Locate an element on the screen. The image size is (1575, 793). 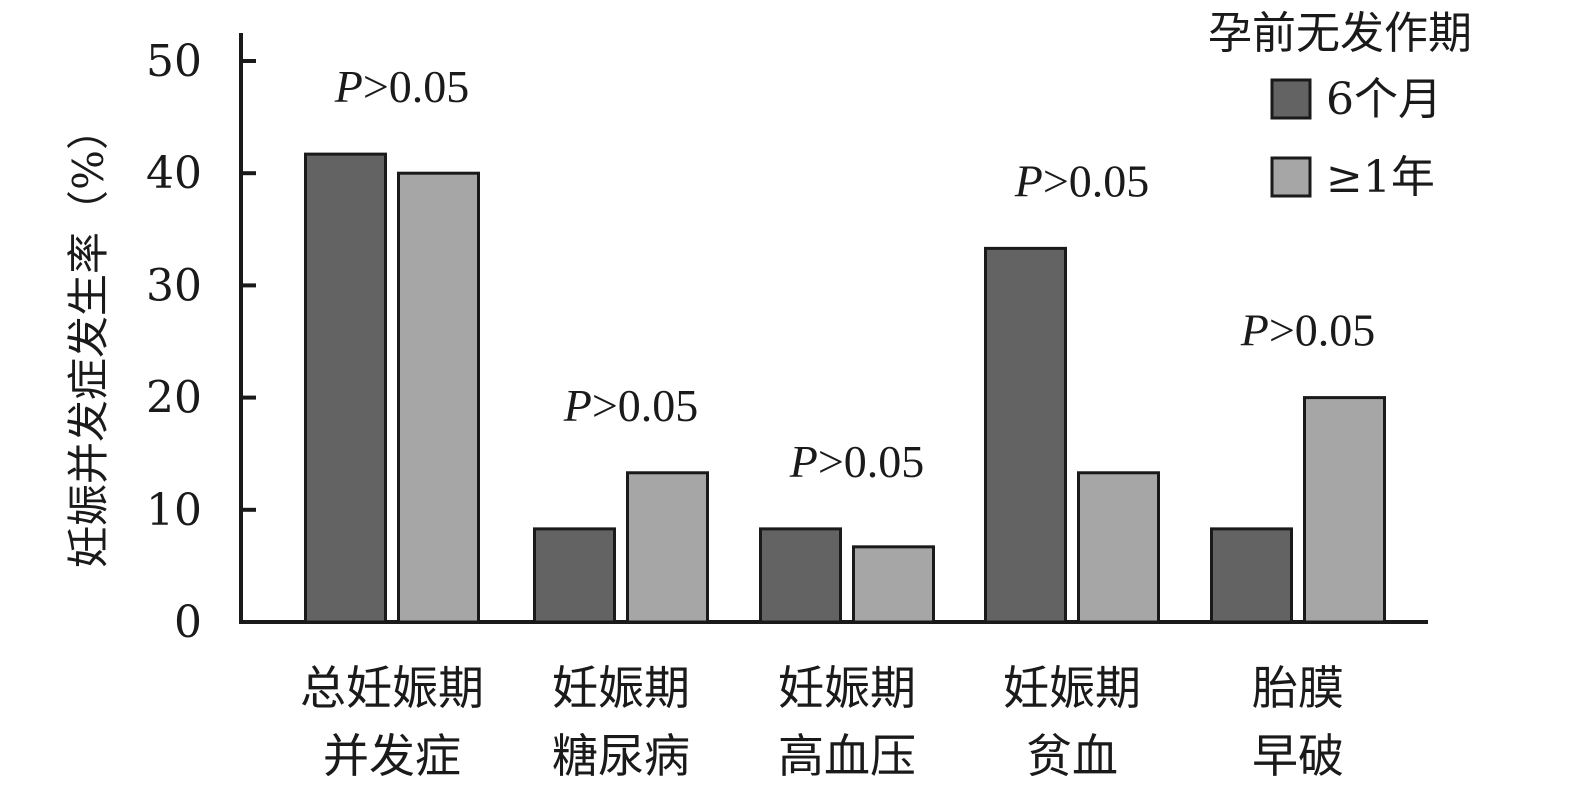
legend-label: ≥1年 is located at coordinates (1380, 177).